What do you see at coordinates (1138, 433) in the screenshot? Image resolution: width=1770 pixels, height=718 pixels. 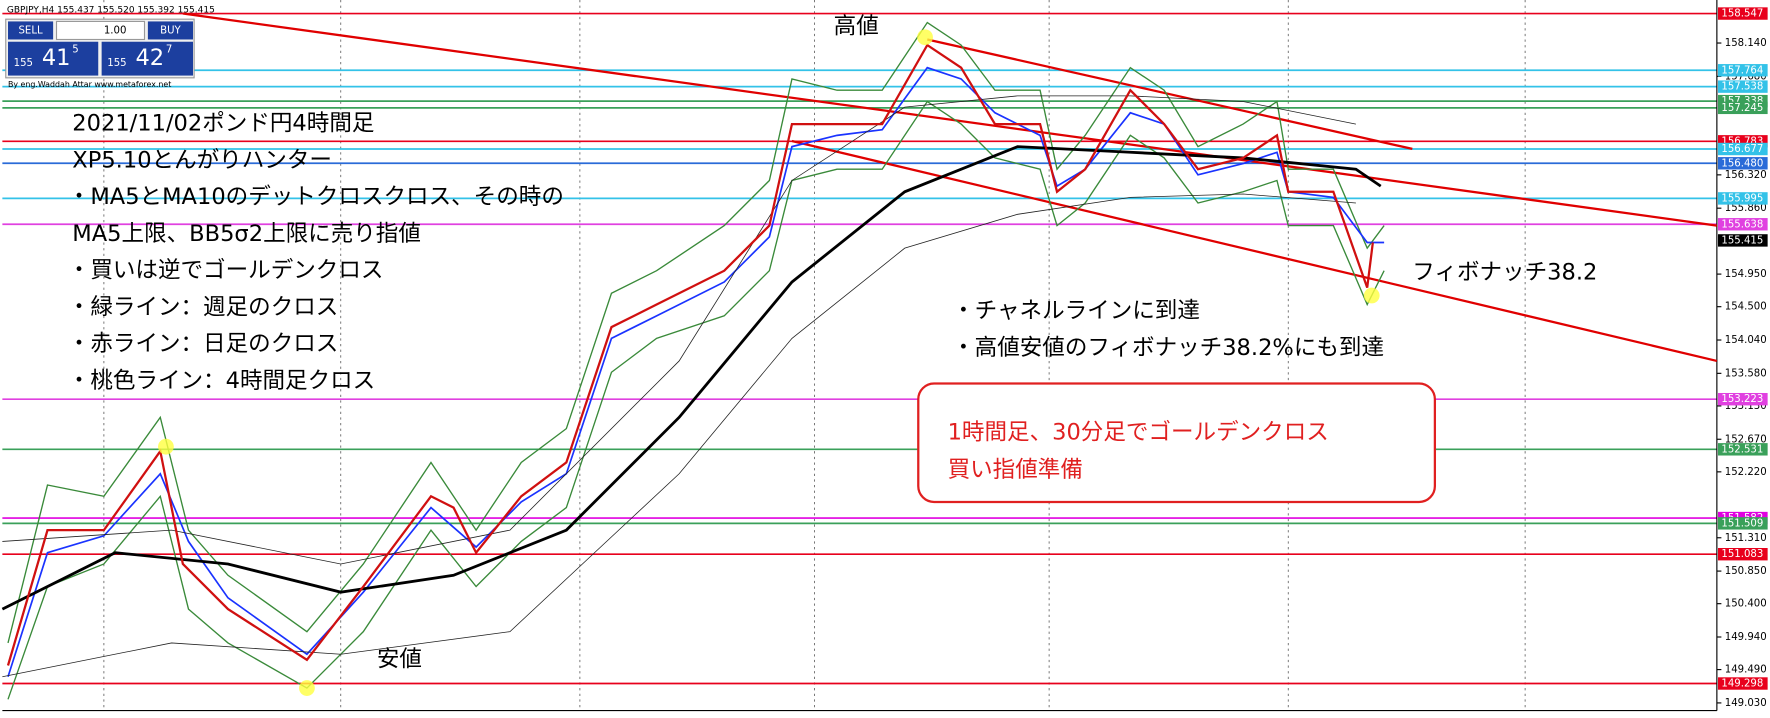 I see `box-line: 1時間足、30分足でゴールデンクロス` at bounding box center [1138, 433].